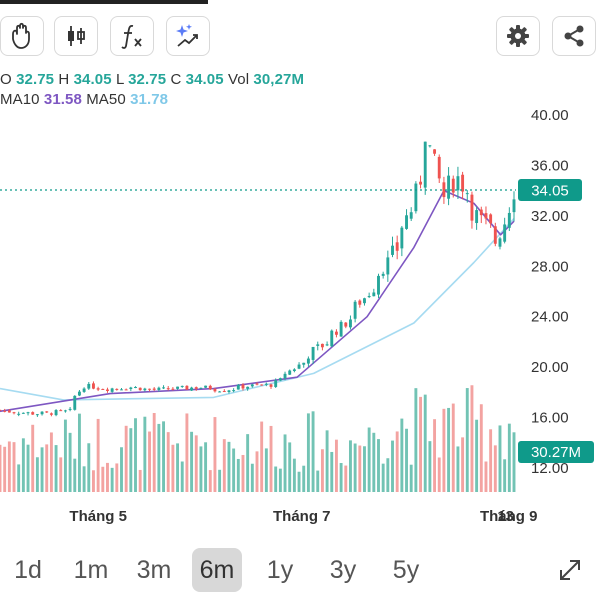 The image size is (600, 600). What do you see at coordinates (343, 569) in the screenshot?
I see `tab-3y: 3y` at bounding box center [343, 569].